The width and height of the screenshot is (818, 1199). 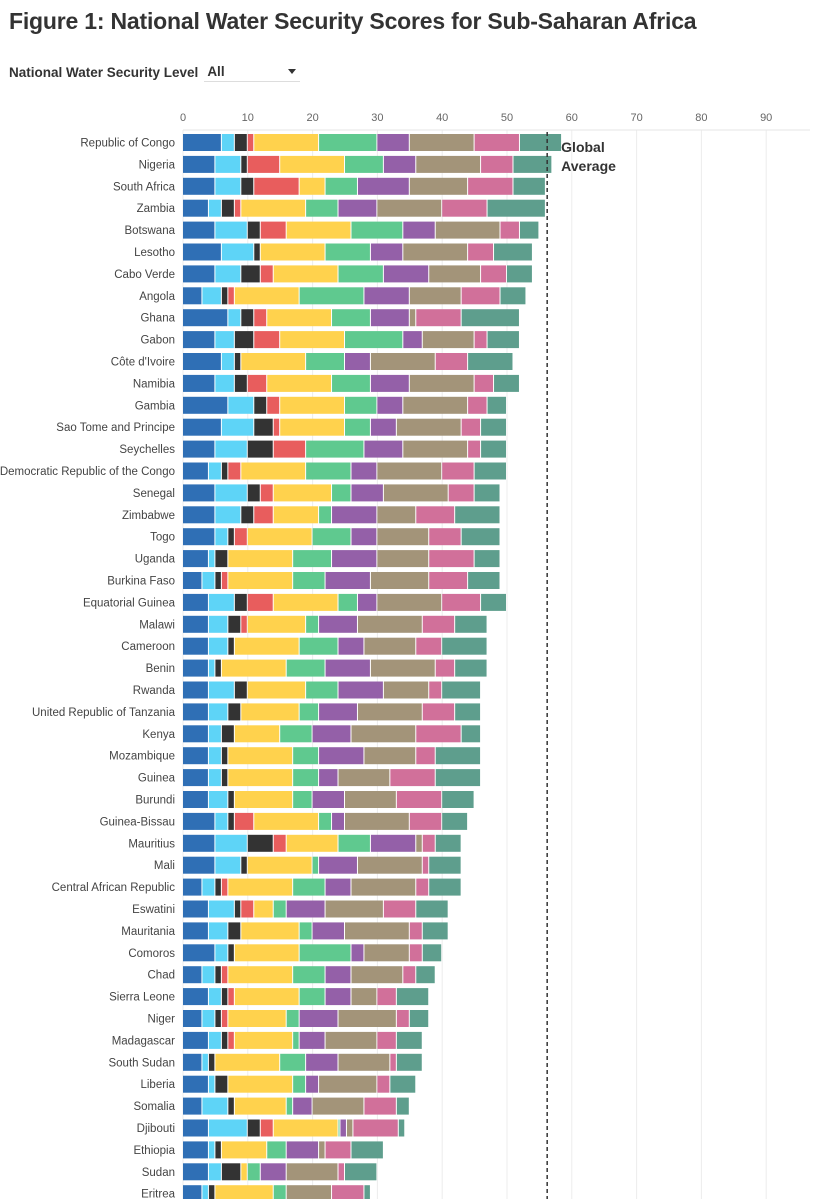 I want to click on bar-row: Kenya, so click(x=311, y=734).